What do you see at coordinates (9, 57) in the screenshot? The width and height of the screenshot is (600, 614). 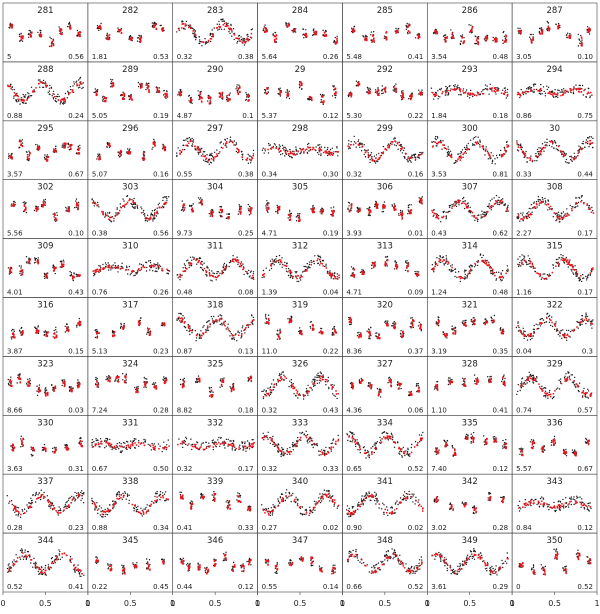 I see `panel-left-value: 5` at bounding box center [9, 57].